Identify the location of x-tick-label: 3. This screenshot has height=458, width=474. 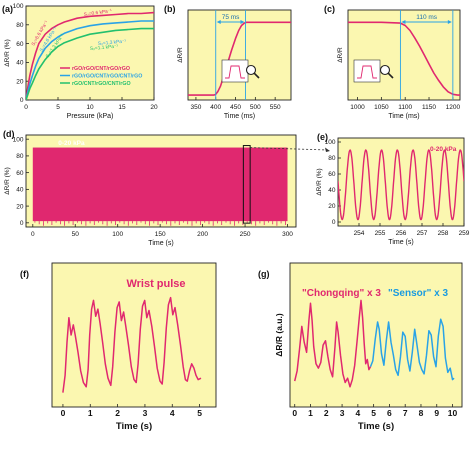
(145, 413).